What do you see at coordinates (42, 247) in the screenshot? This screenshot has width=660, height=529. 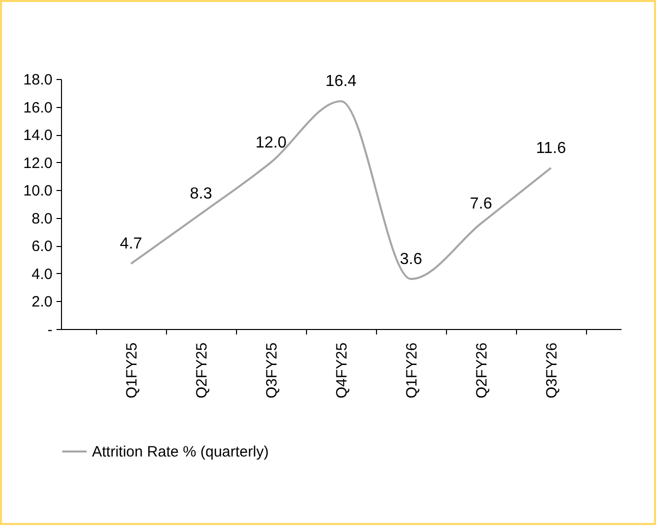 I see `y-tick-label: 6.0` at bounding box center [42, 247].